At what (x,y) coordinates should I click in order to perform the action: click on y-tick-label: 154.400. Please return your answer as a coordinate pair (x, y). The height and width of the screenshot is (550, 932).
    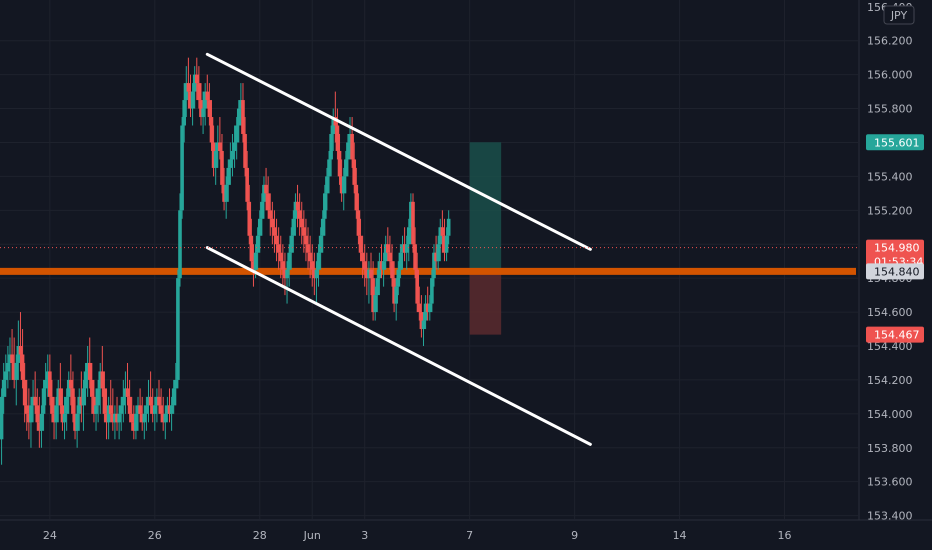
    Looking at the image, I should click on (890, 346).